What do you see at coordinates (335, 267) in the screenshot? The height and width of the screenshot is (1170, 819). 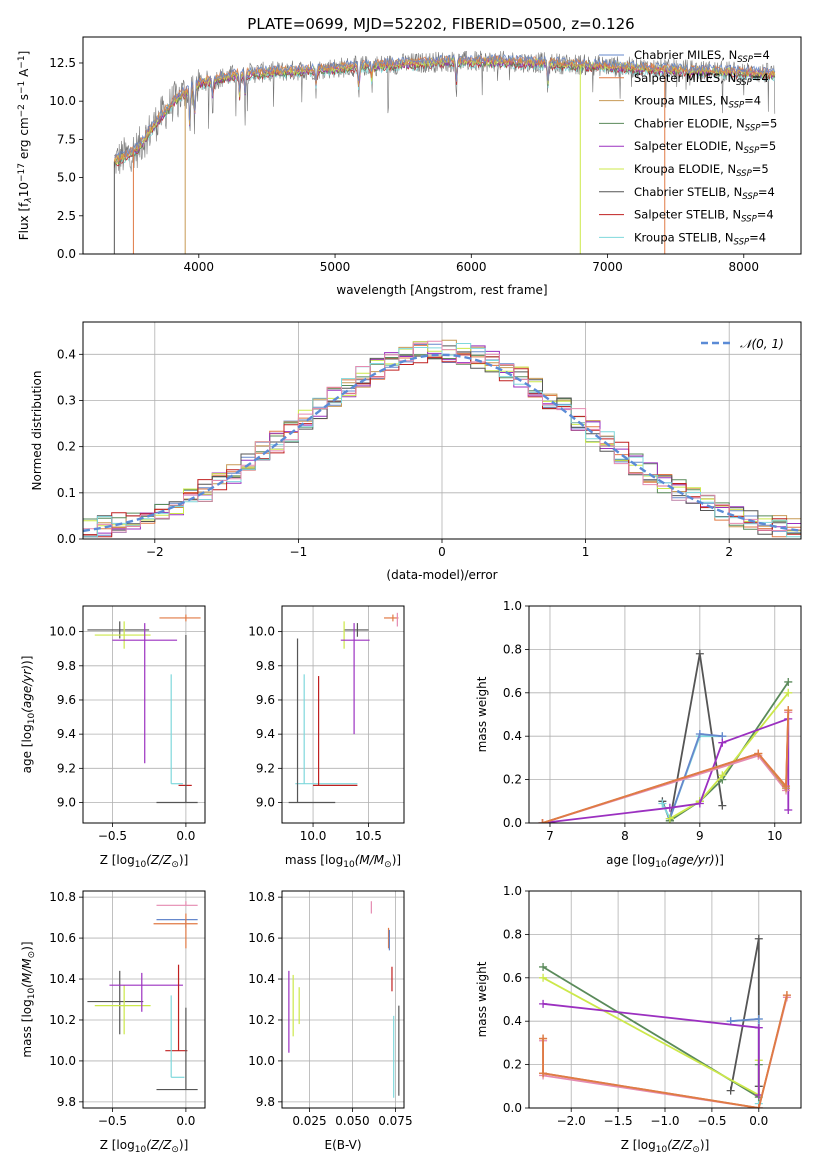 I see `x-tick-label: 5000` at bounding box center [335, 267].